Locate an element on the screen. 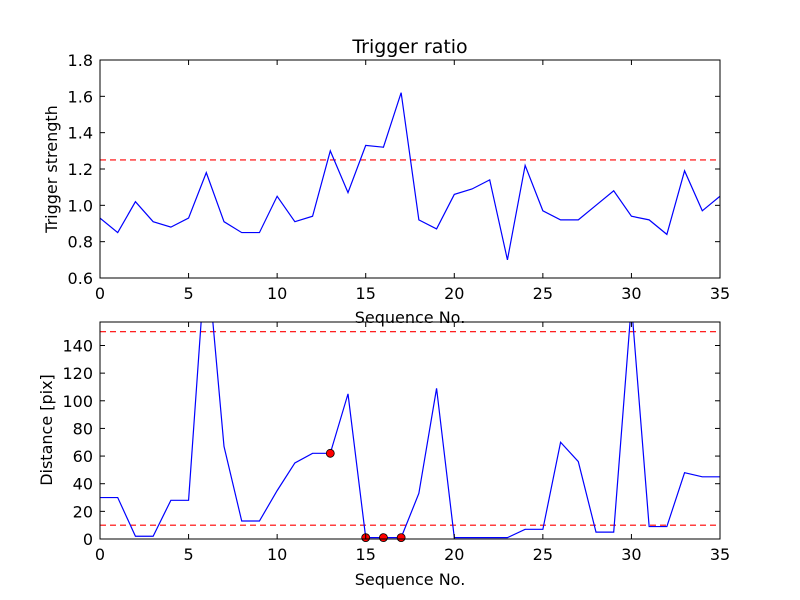 The image size is (800, 600). y-tick-label: 1.2 is located at coordinates (80, 169).